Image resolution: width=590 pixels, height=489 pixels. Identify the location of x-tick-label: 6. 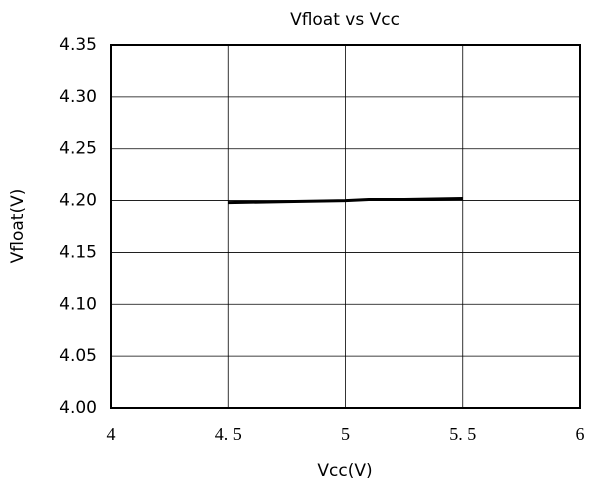
(580, 434).